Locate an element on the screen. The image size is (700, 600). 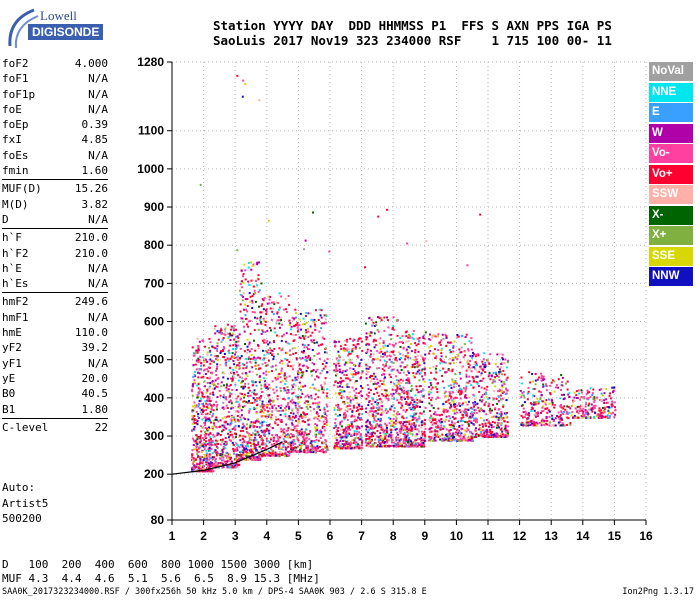
param-value: 210.0 is located at coordinates (91, 253).